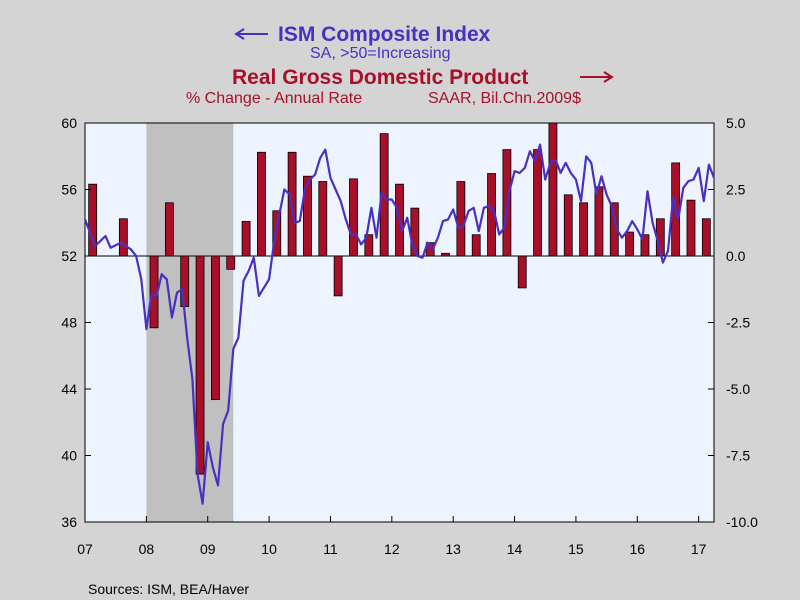 Image resolution: width=800 pixels, height=600 pixels. I want to click on right-tick-label: -10.0, so click(742, 522).